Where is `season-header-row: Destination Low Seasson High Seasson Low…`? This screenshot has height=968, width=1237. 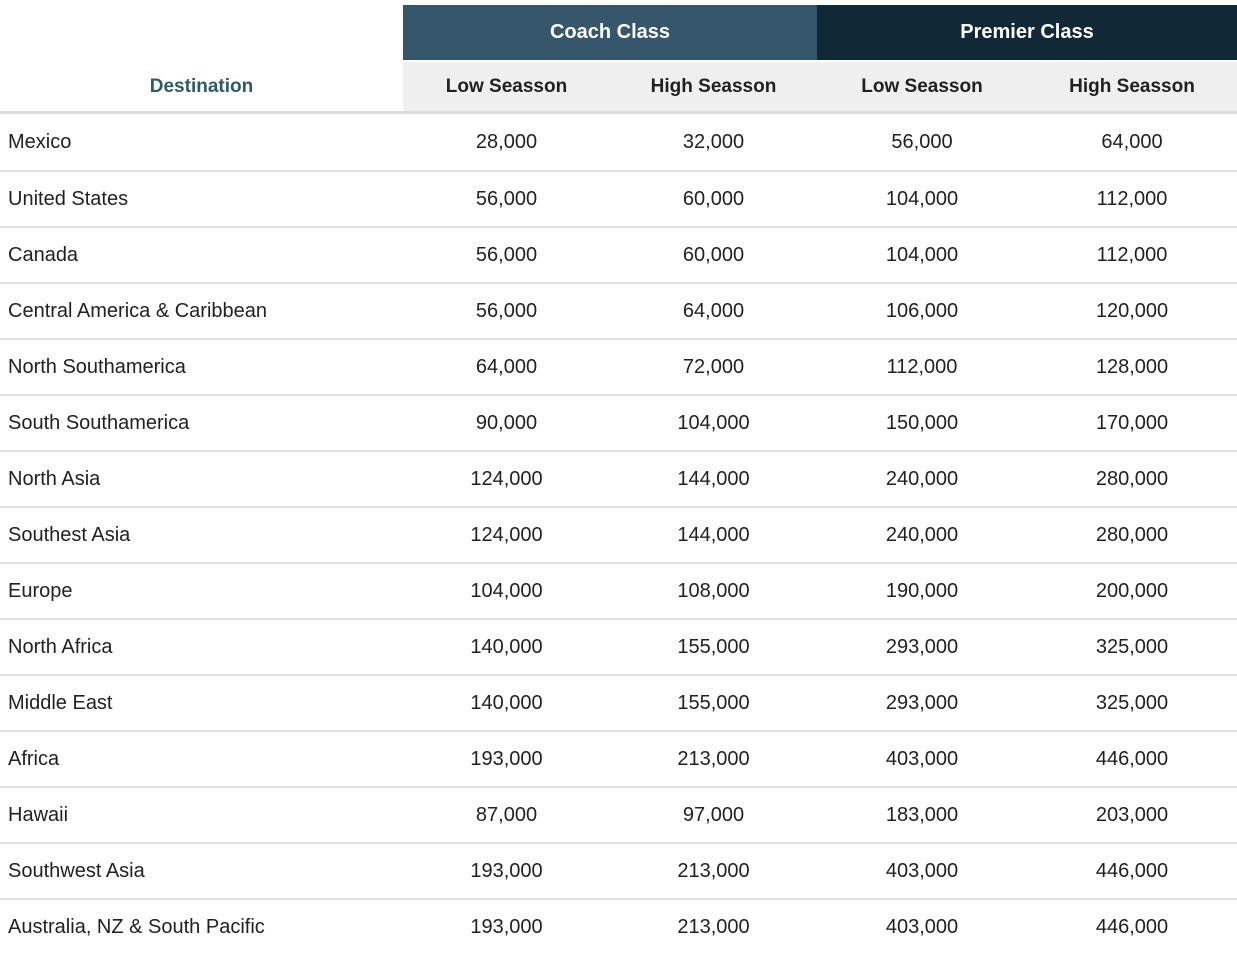 season-header-row: Destination Low Seasson High Seasson Low… is located at coordinates (618, 88).